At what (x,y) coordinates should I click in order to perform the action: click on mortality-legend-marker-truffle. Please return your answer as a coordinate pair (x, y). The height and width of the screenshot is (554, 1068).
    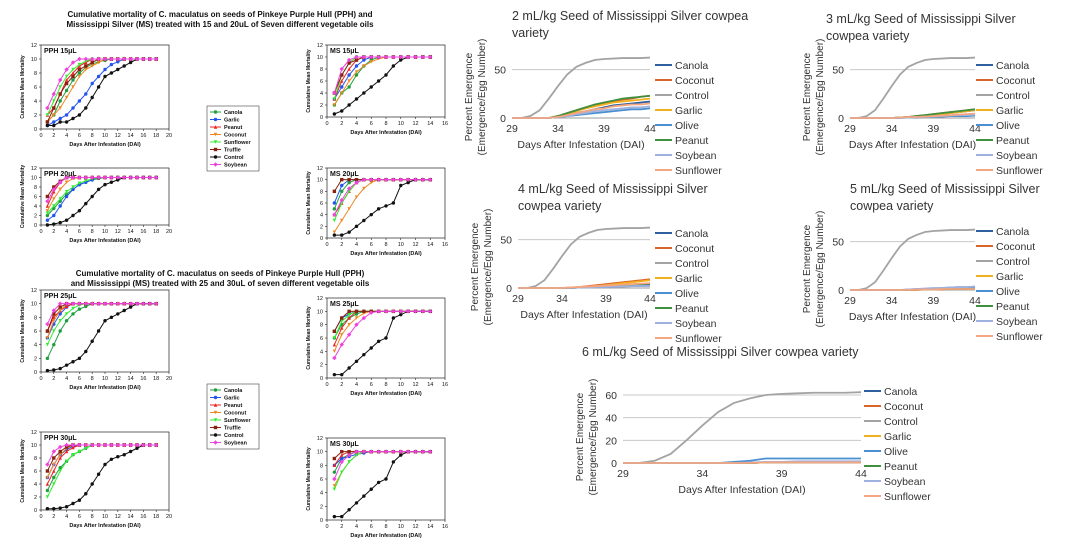
    Looking at the image, I should click on (215, 149).